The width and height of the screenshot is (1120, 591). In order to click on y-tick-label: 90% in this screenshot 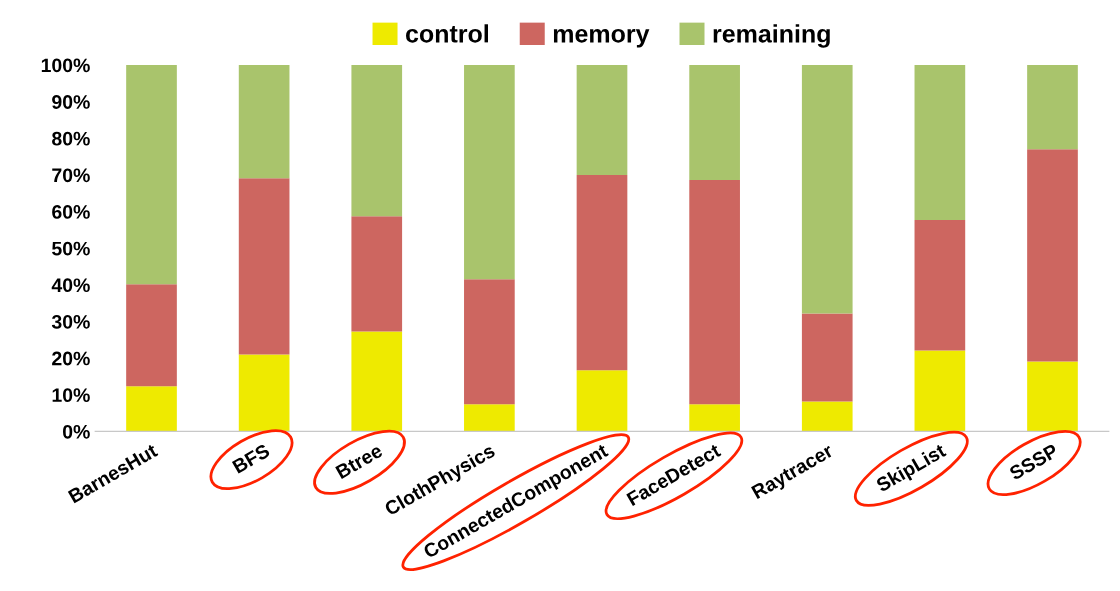, I will do `click(71, 102)`.